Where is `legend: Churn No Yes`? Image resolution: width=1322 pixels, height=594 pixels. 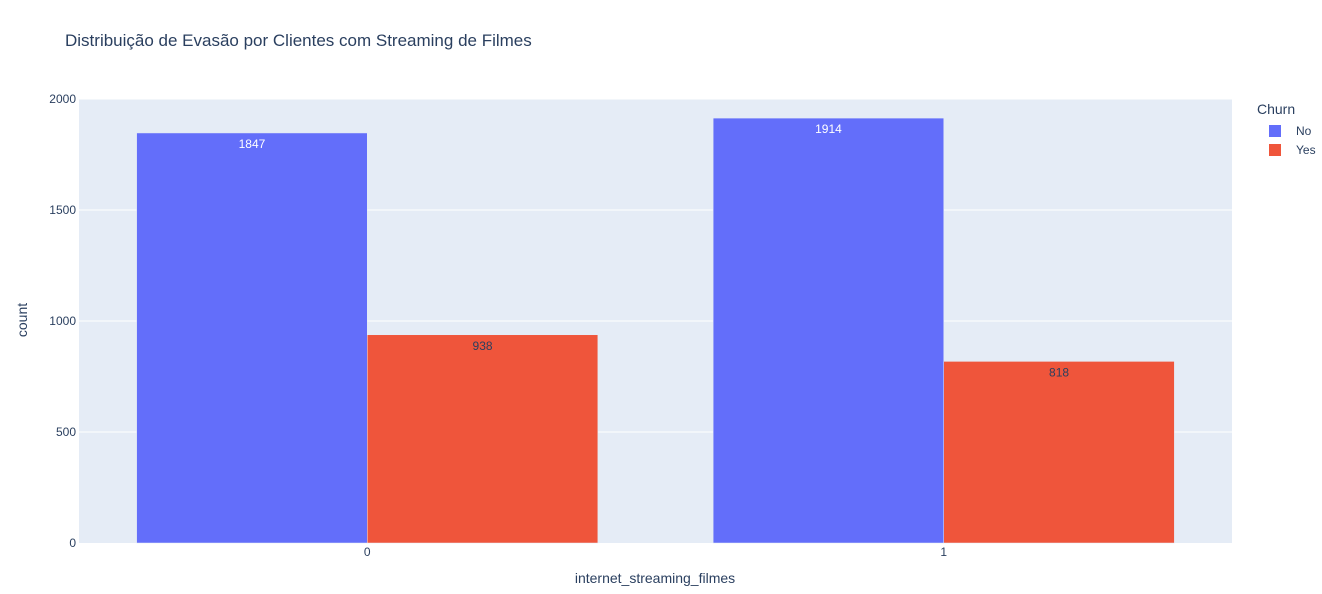 legend: Churn No Yes is located at coordinates (1286, 130).